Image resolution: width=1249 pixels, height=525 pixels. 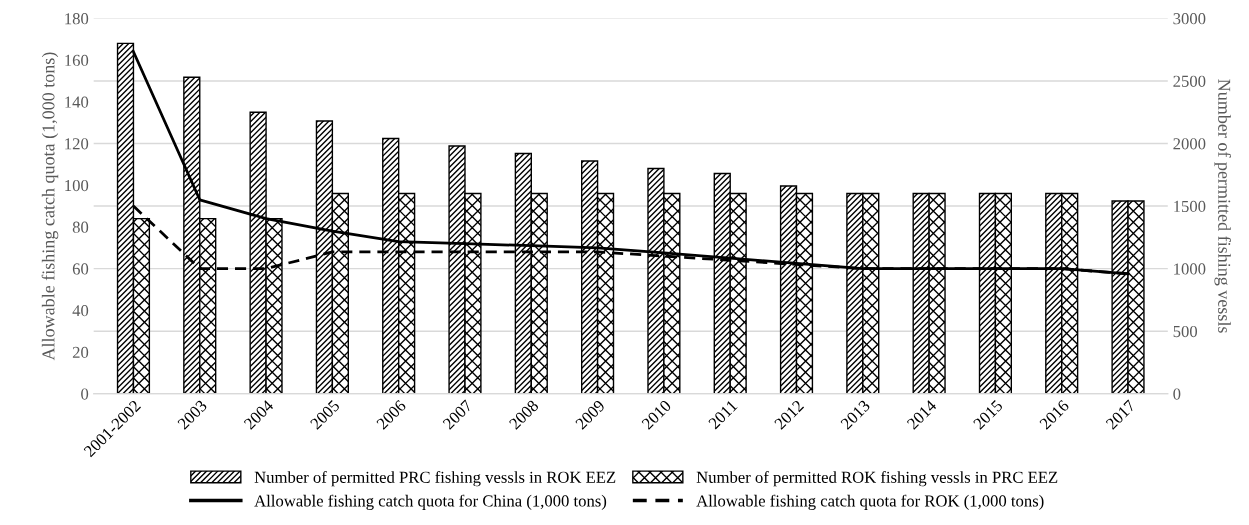 What do you see at coordinates (435, 479) in the screenshot?
I see `legend-label: Number of permitted PRC fishing vessls in ROK EEZ` at bounding box center [435, 479].